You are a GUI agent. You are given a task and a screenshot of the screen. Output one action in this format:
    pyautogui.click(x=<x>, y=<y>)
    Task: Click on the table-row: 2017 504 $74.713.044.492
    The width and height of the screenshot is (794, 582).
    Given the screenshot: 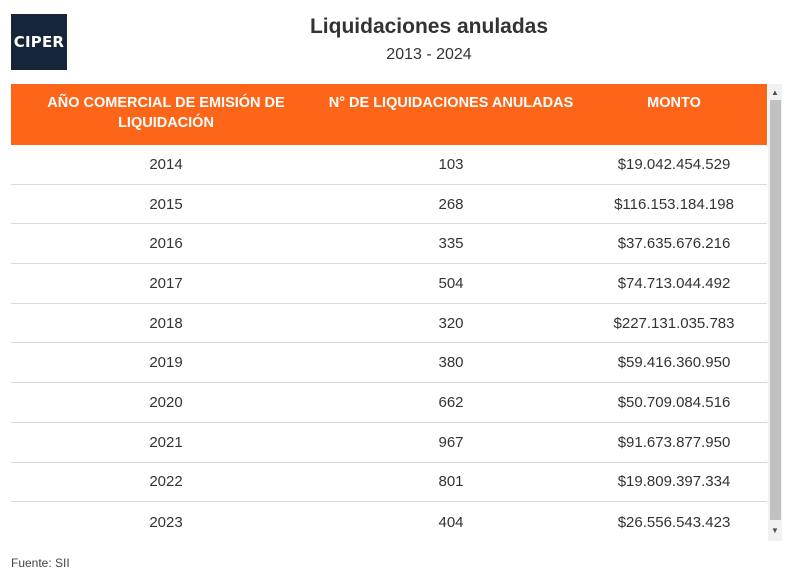 What is the action you would take?
    pyautogui.click(x=389, y=284)
    